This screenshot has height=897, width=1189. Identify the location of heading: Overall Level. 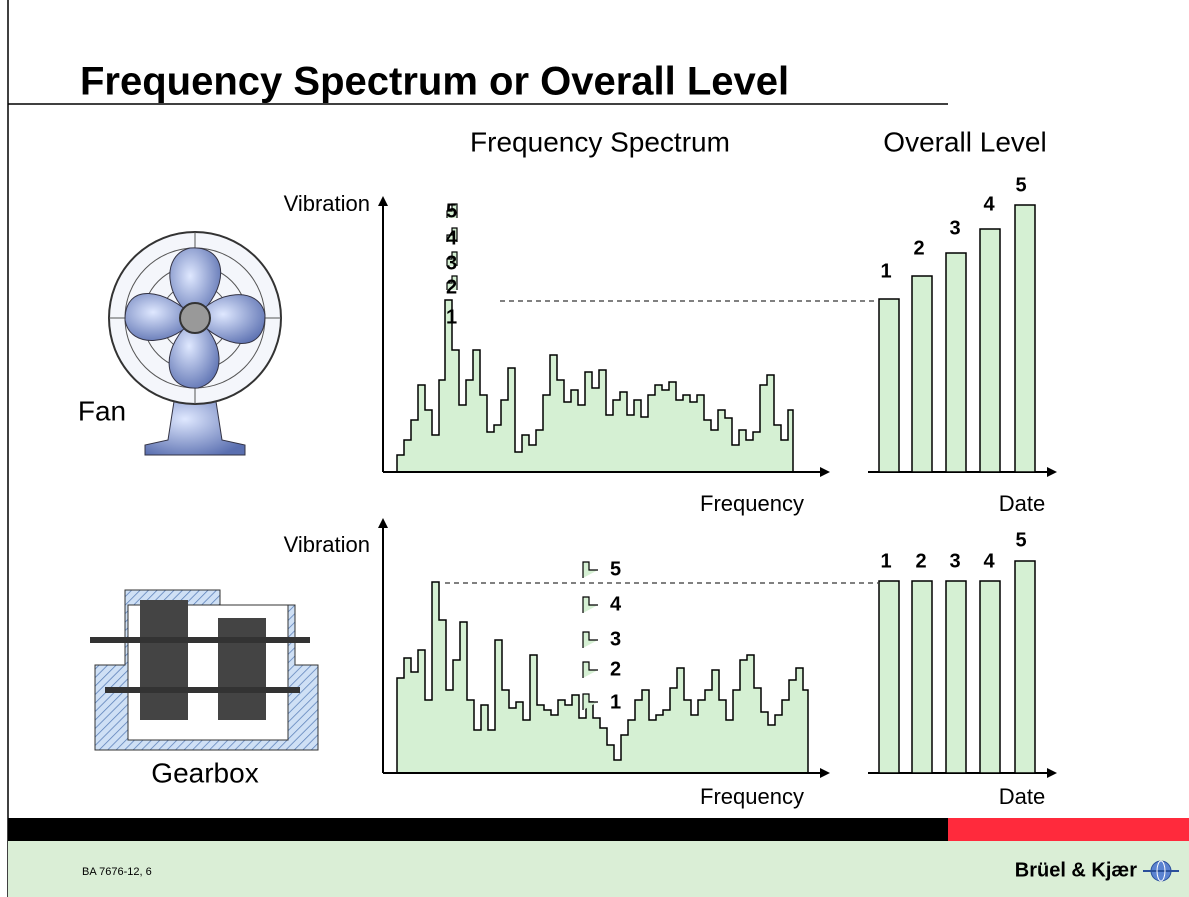
(964, 141).